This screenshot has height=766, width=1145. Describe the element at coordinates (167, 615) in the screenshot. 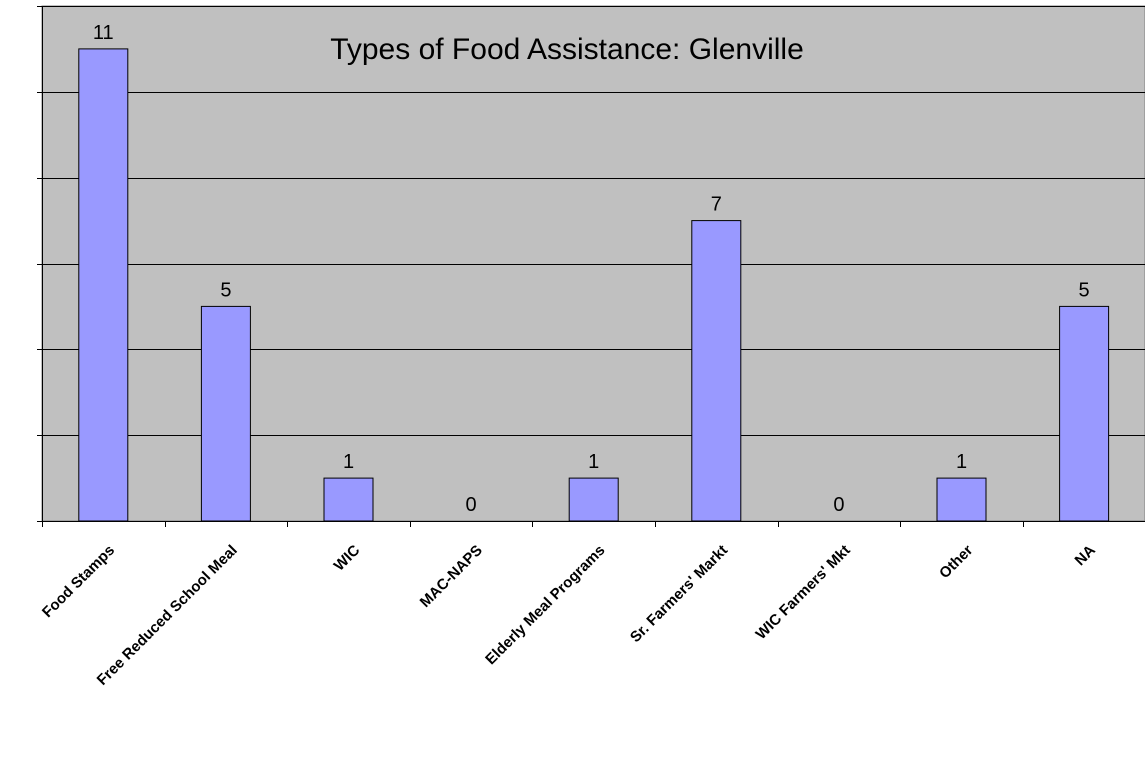

I see `x-tick-label: Free Reduced School Meal` at that location.